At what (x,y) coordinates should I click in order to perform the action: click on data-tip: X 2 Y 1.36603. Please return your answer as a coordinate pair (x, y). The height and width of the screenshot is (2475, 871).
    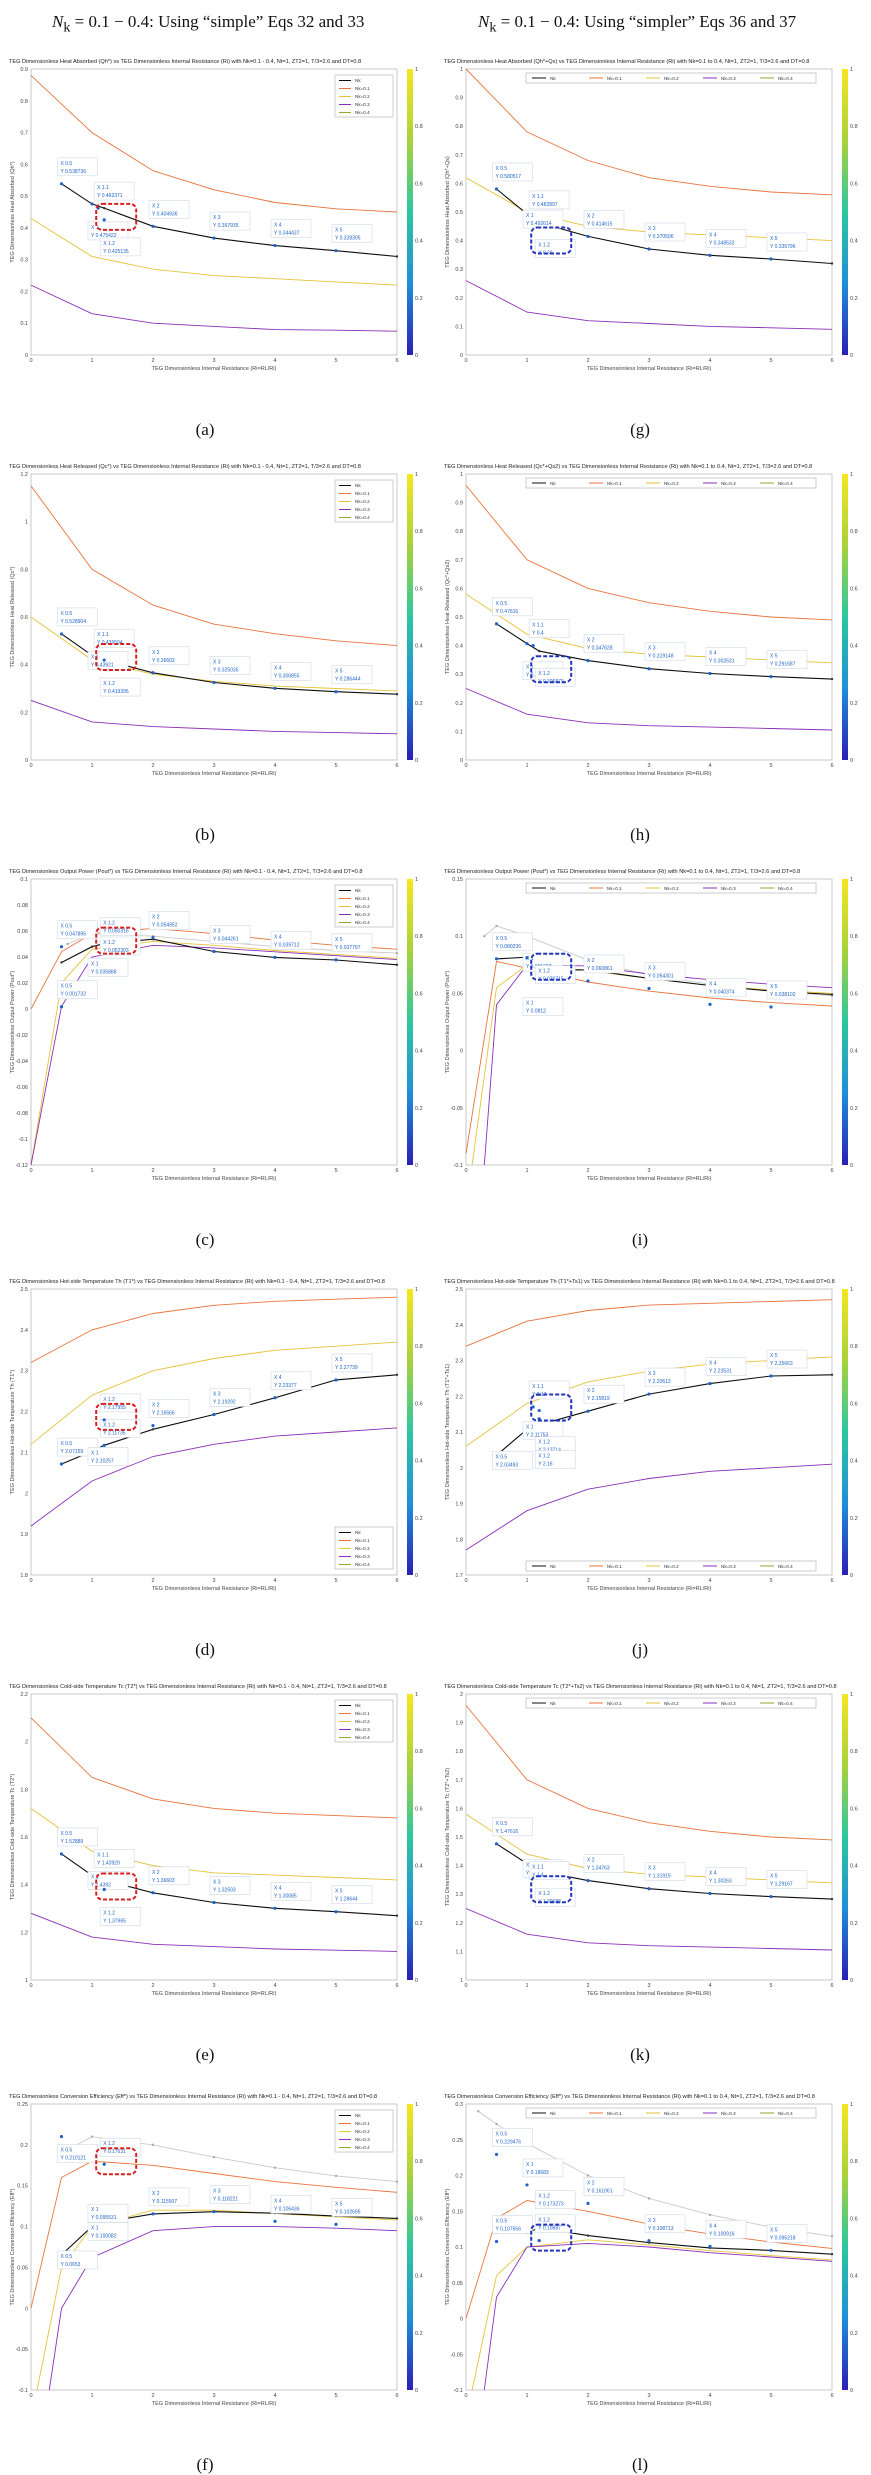
    Looking at the image, I should click on (169, 1876).